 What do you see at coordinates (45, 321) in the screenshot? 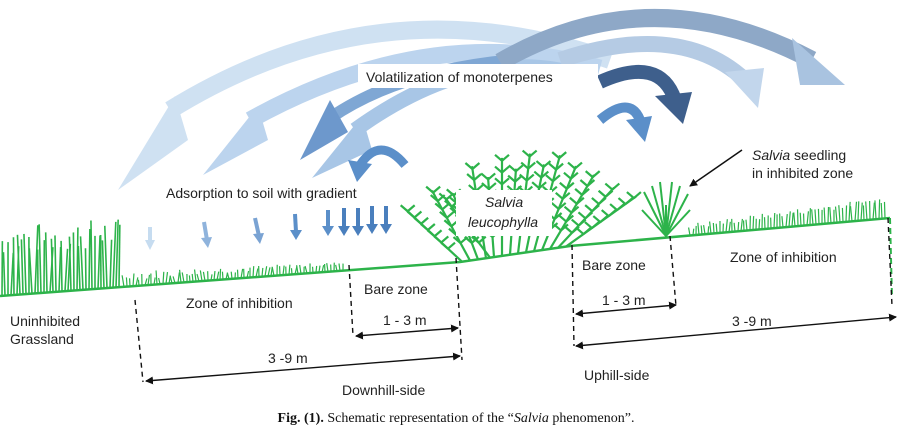
I see `uninhibited-label-1: Uninhibited` at bounding box center [45, 321].